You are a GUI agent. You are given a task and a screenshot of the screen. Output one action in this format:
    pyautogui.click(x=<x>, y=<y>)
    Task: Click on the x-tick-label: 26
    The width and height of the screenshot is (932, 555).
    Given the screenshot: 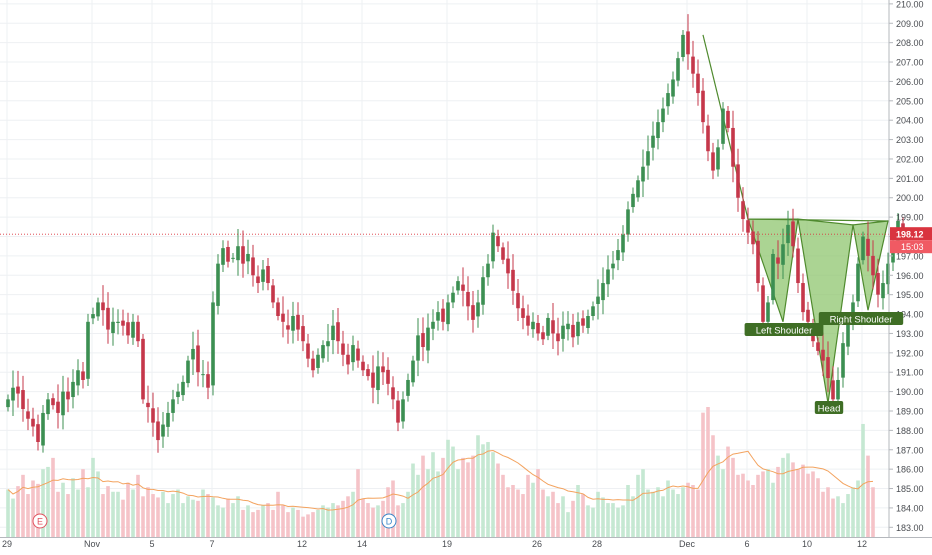 What is the action you would take?
    pyautogui.click(x=537, y=544)
    